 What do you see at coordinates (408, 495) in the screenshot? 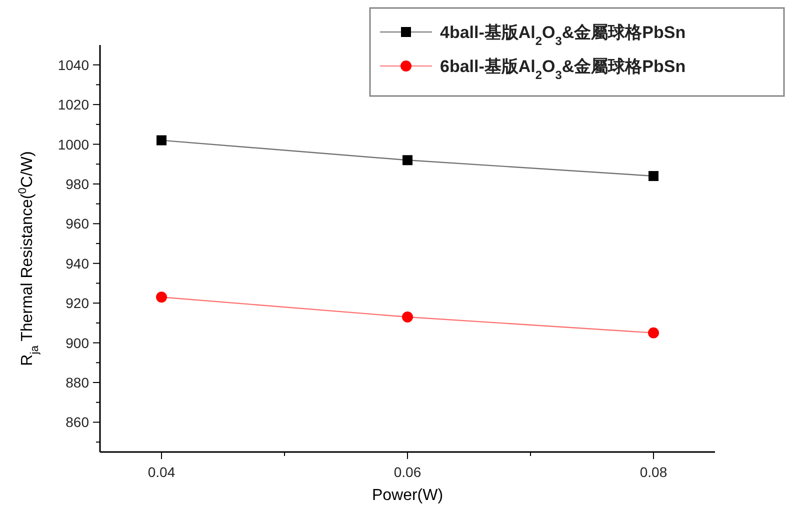
I see `x-axis-title: Power(W)` at bounding box center [408, 495].